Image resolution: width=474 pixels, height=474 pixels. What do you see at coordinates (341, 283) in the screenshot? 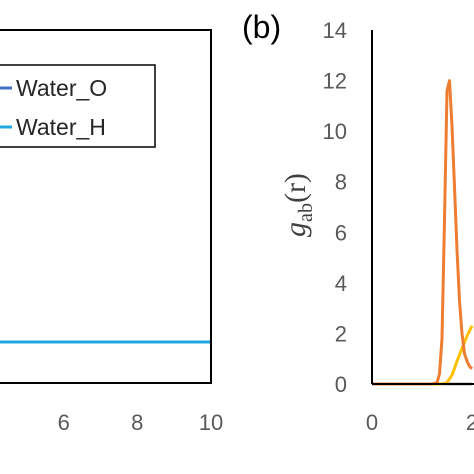
I see `panel-b-y-tick-4: 4` at bounding box center [341, 283].